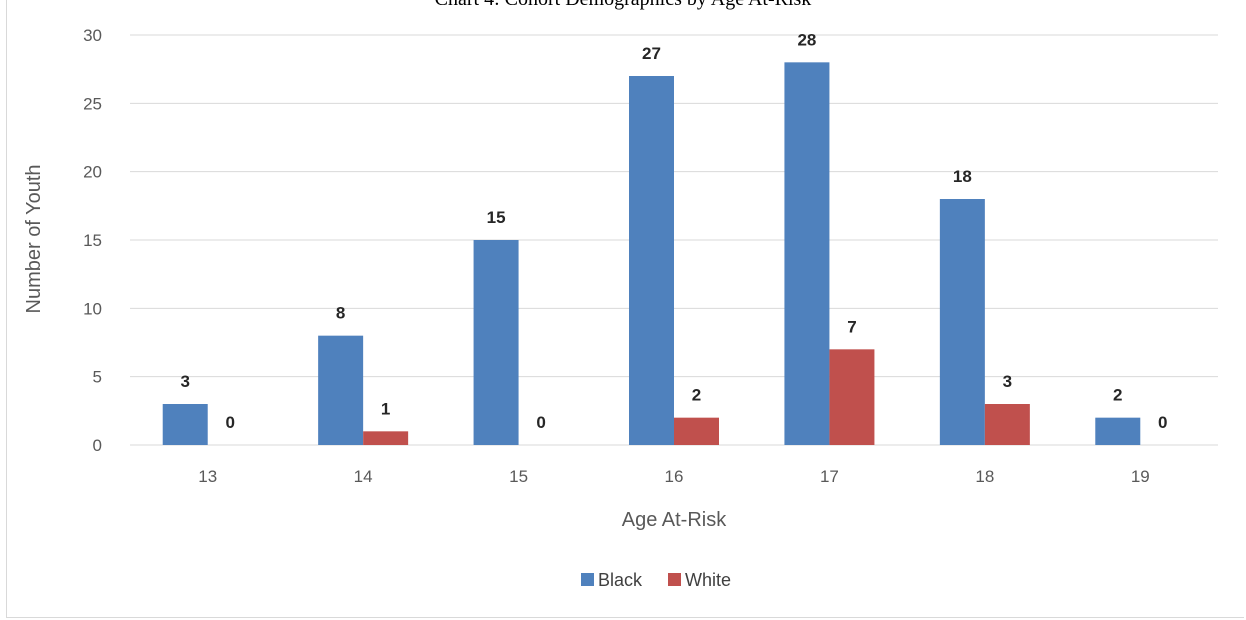 The image size is (1246, 620). Describe the element at coordinates (92, 103) in the screenshot. I see `y-tick-label: 25` at that location.